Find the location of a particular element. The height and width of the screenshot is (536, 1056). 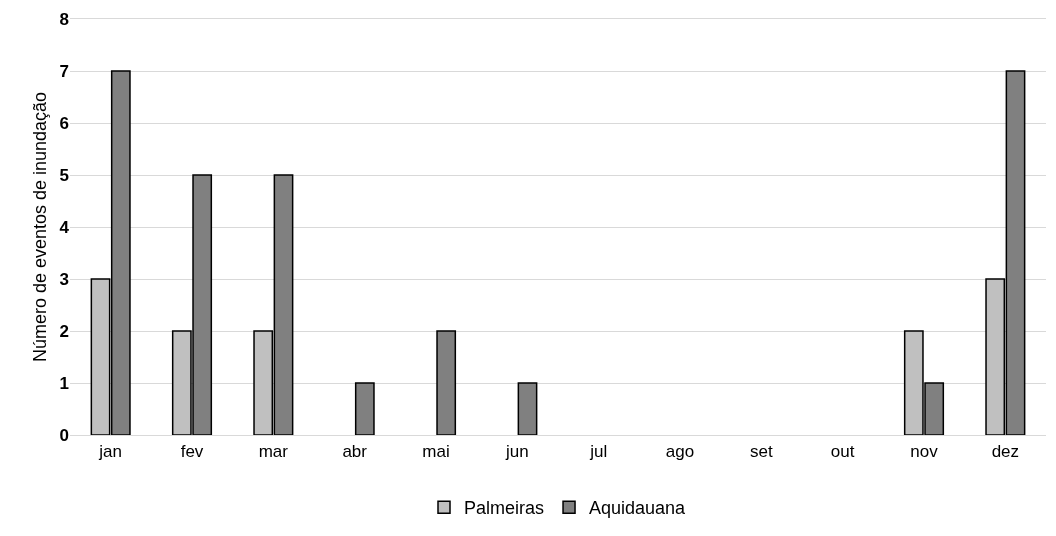

y-tick-label: 2 is located at coordinates (64, 331).